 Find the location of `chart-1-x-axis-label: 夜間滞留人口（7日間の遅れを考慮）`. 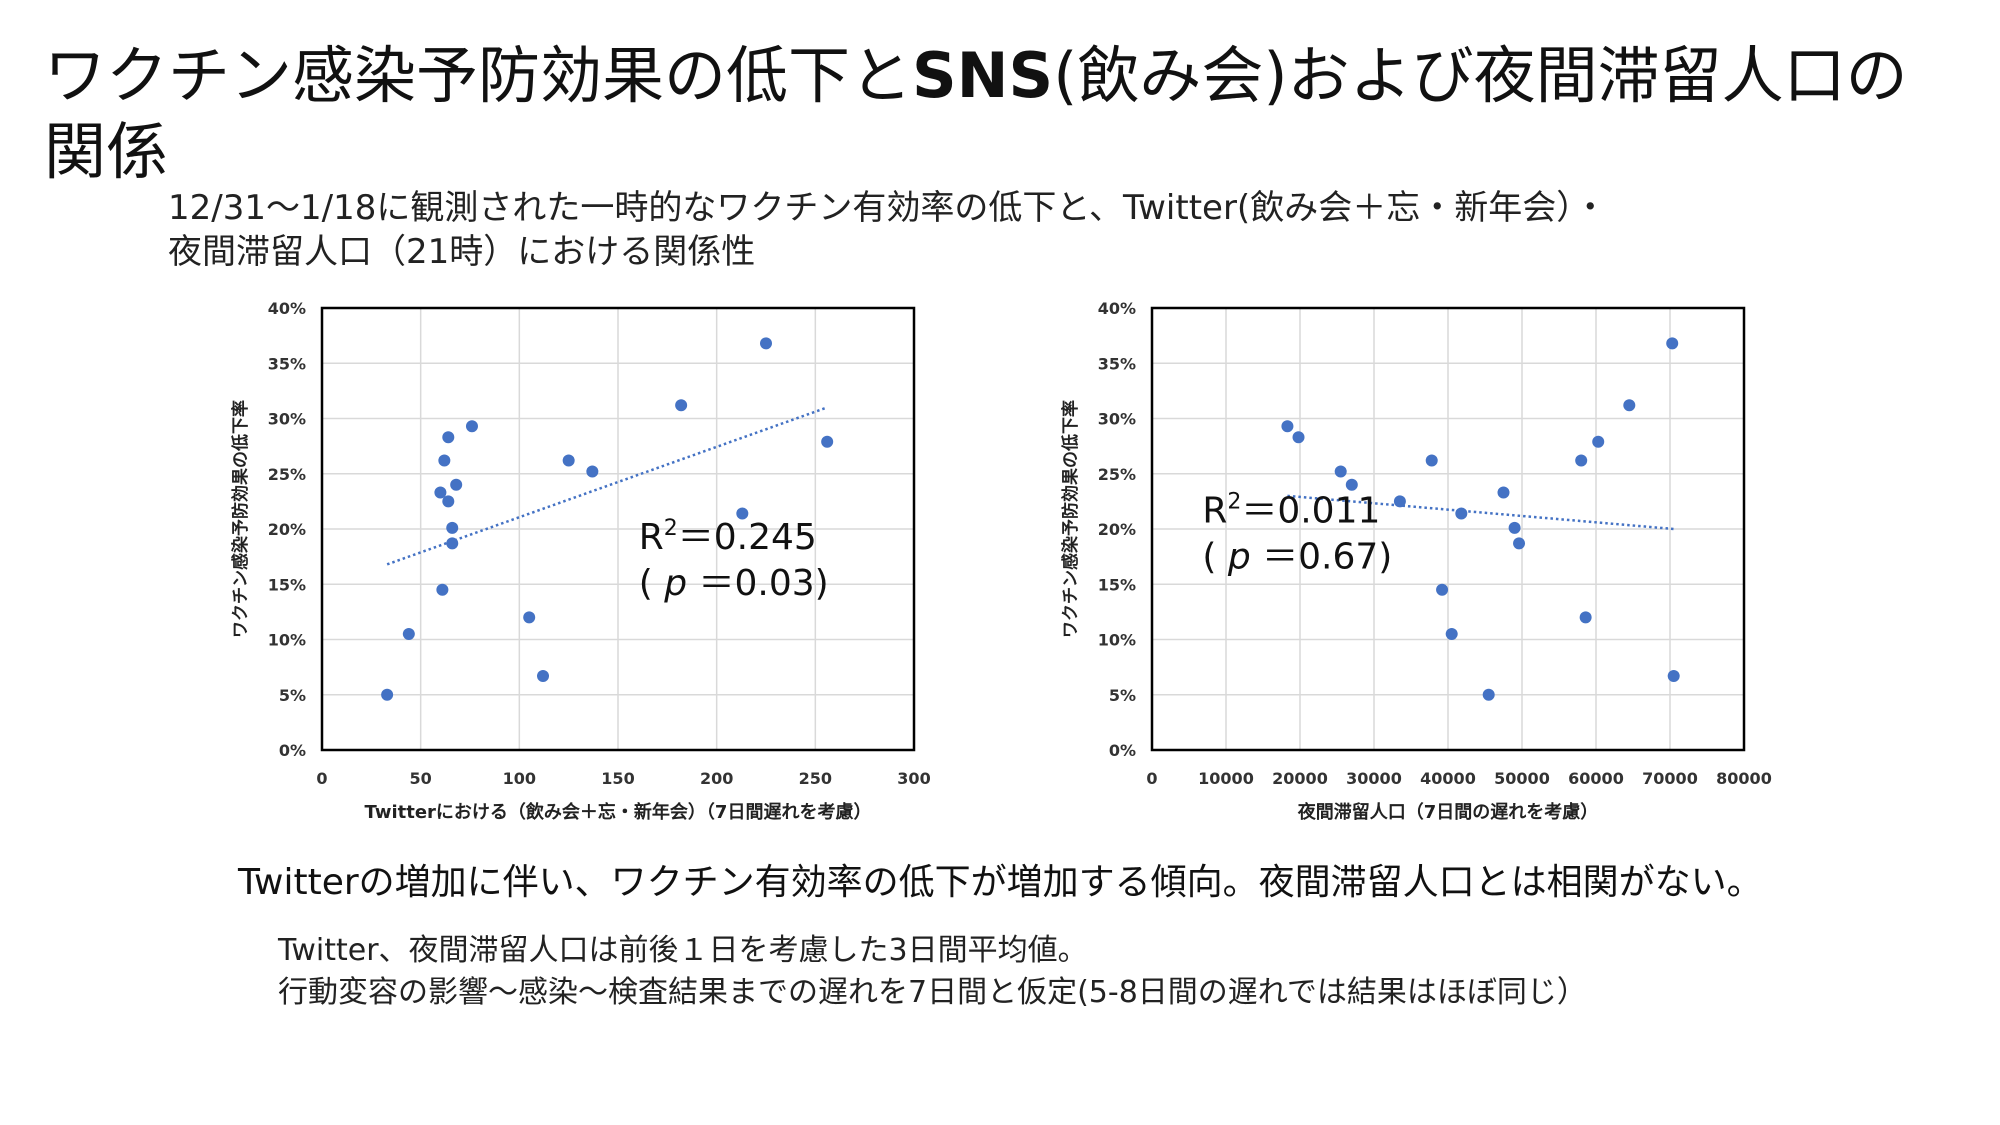

chart-1-x-axis-label: 夜間滞留人口（7日間の遅れを考慮） is located at coordinates (1448, 812).